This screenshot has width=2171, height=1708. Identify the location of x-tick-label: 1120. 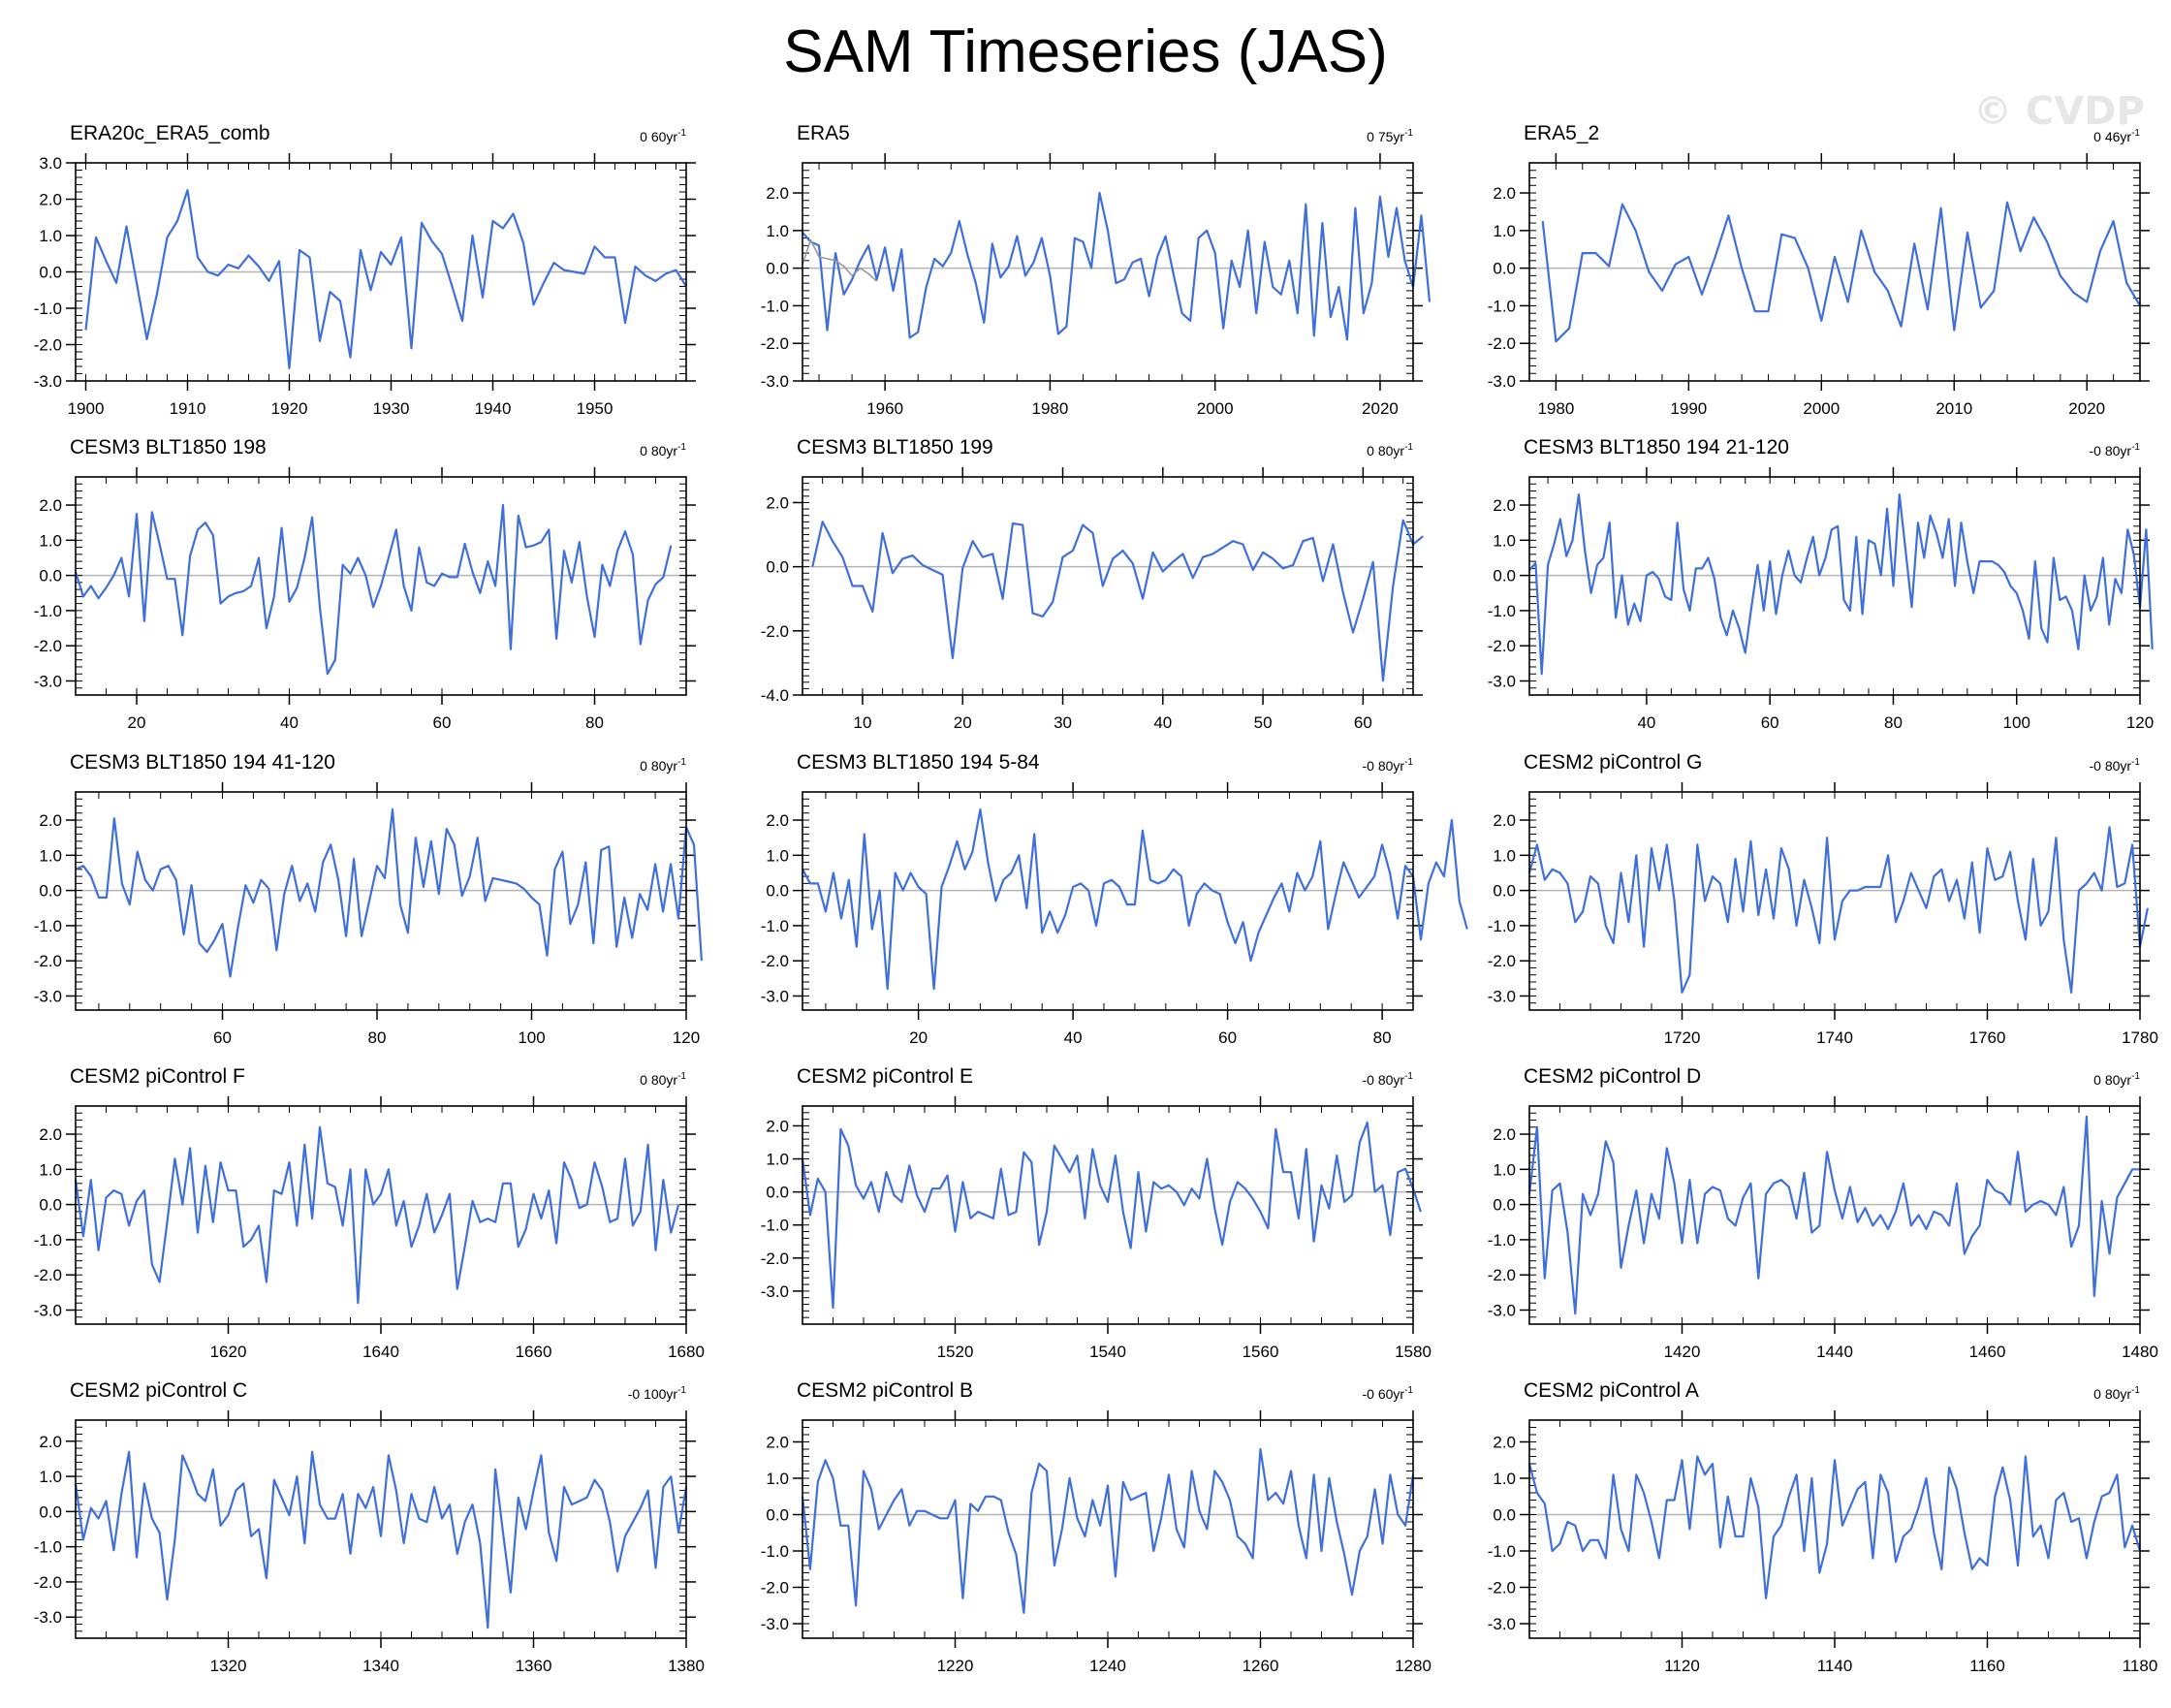
(1682, 1666).